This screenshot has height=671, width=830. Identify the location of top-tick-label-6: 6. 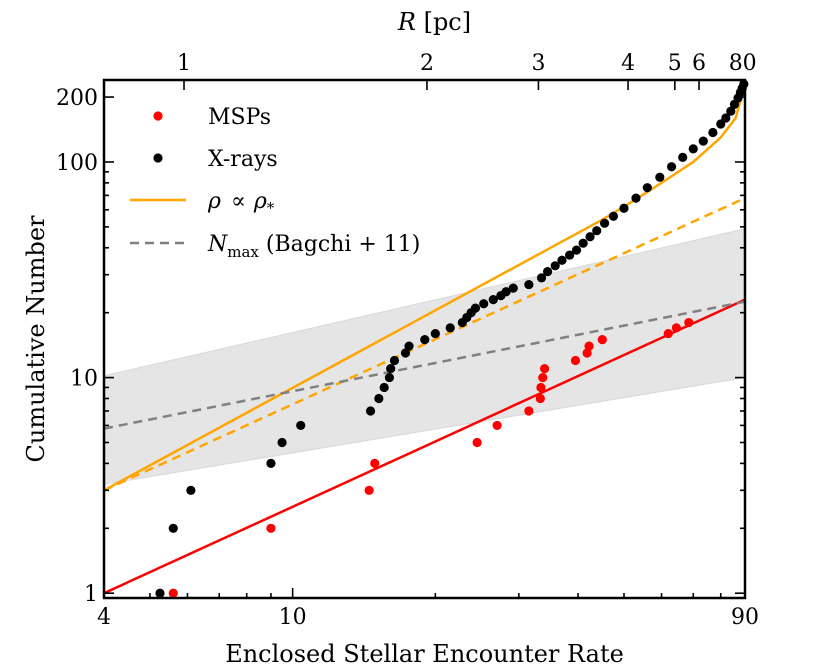
(699, 63).